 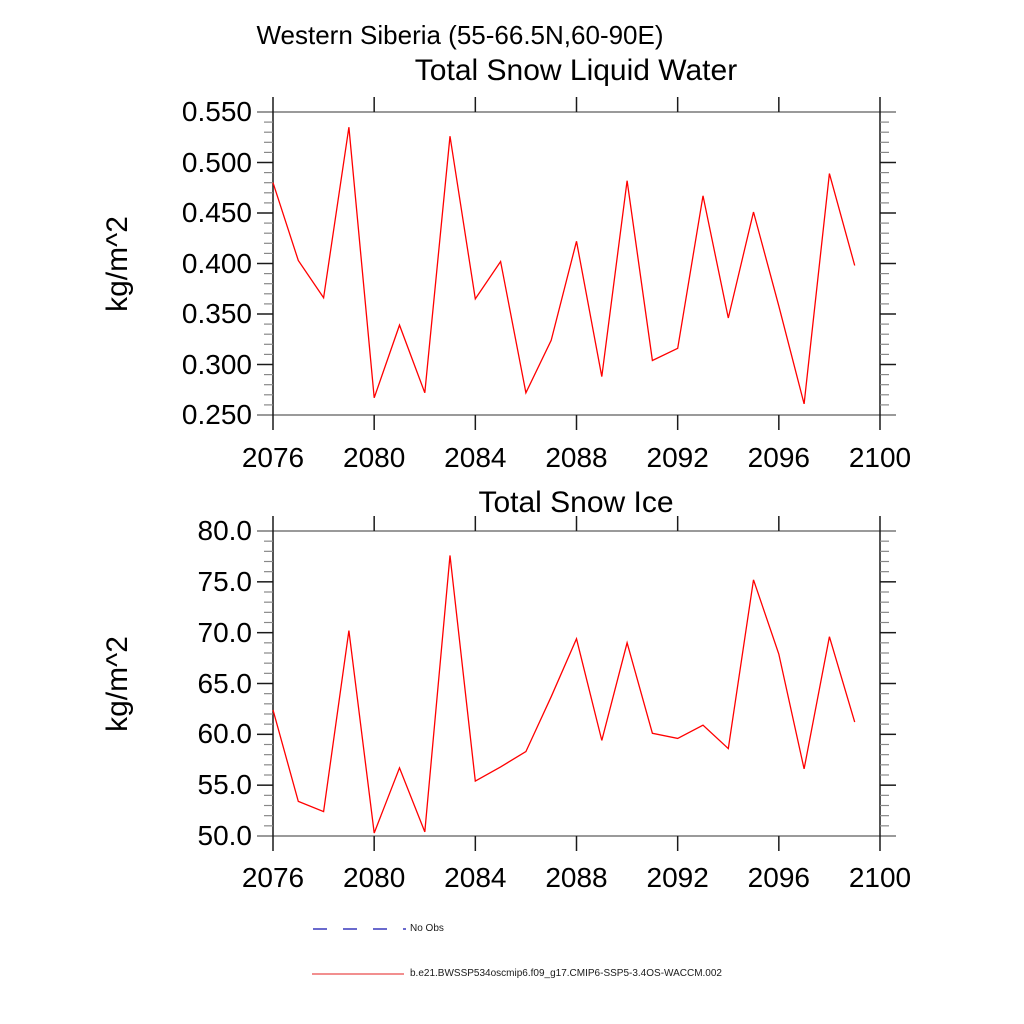 What do you see at coordinates (427, 928) in the screenshot?
I see `legend-label-no-obs: No Obs` at bounding box center [427, 928].